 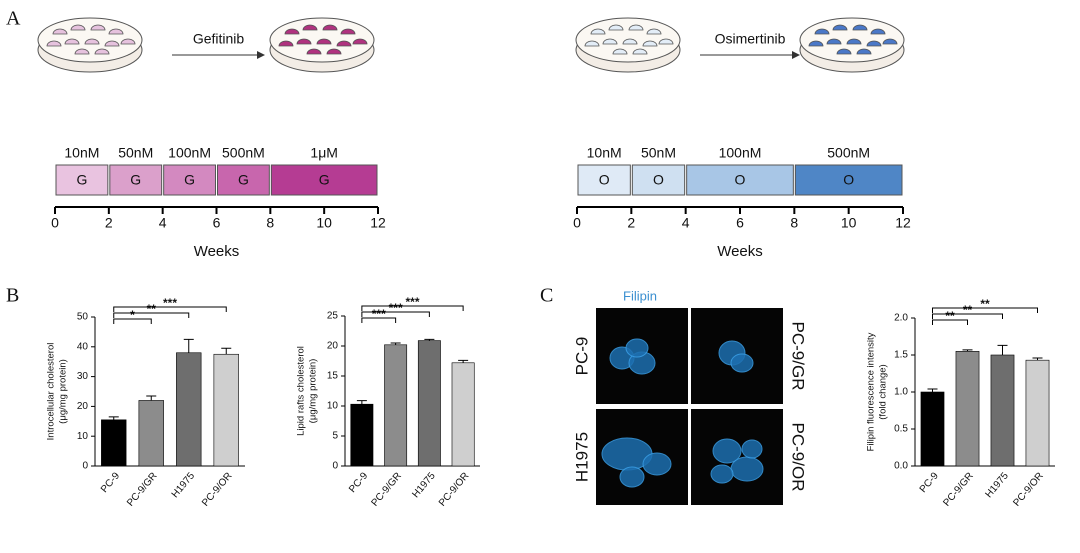 I want to click on y-tick-label: 2.0, so click(x=901, y=318).